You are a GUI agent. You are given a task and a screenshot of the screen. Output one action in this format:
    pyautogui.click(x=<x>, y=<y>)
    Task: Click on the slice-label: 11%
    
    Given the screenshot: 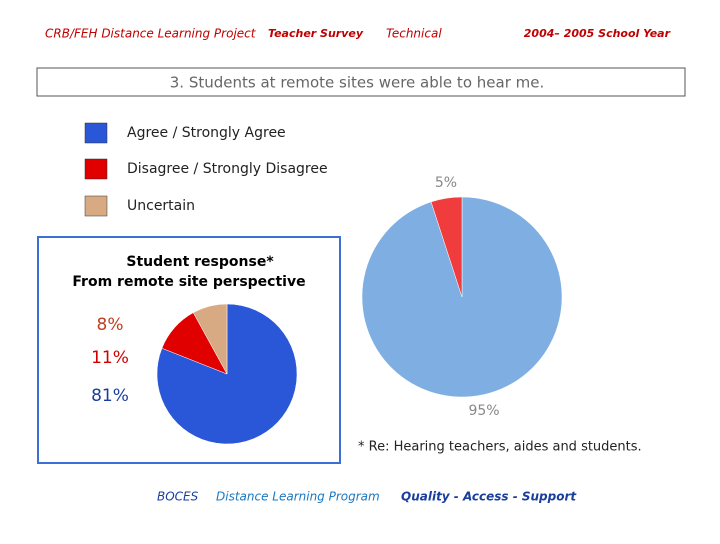 What is the action you would take?
    pyautogui.click(x=110, y=358)
    